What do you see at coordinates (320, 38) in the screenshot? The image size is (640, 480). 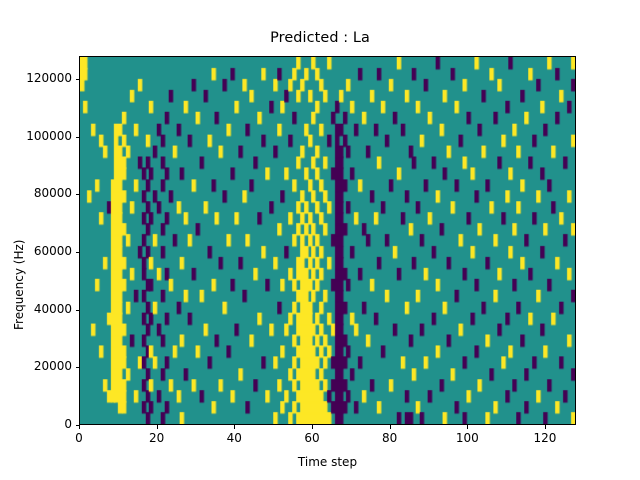 I see `chart-title: Predicted : La` at bounding box center [320, 38].